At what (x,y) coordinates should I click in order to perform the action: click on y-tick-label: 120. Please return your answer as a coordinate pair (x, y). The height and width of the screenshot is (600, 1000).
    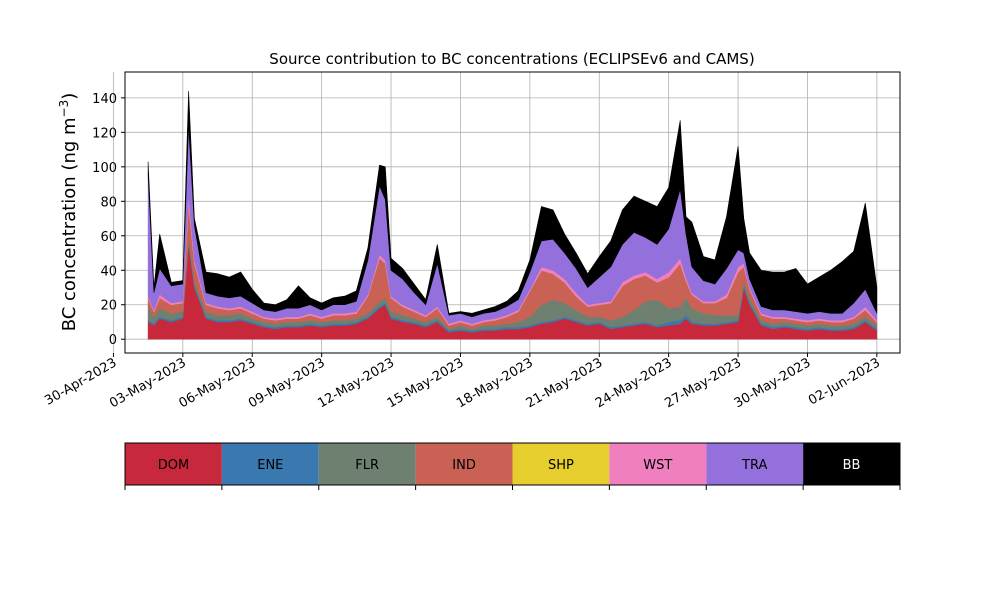
    Looking at the image, I should click on (104, 133).